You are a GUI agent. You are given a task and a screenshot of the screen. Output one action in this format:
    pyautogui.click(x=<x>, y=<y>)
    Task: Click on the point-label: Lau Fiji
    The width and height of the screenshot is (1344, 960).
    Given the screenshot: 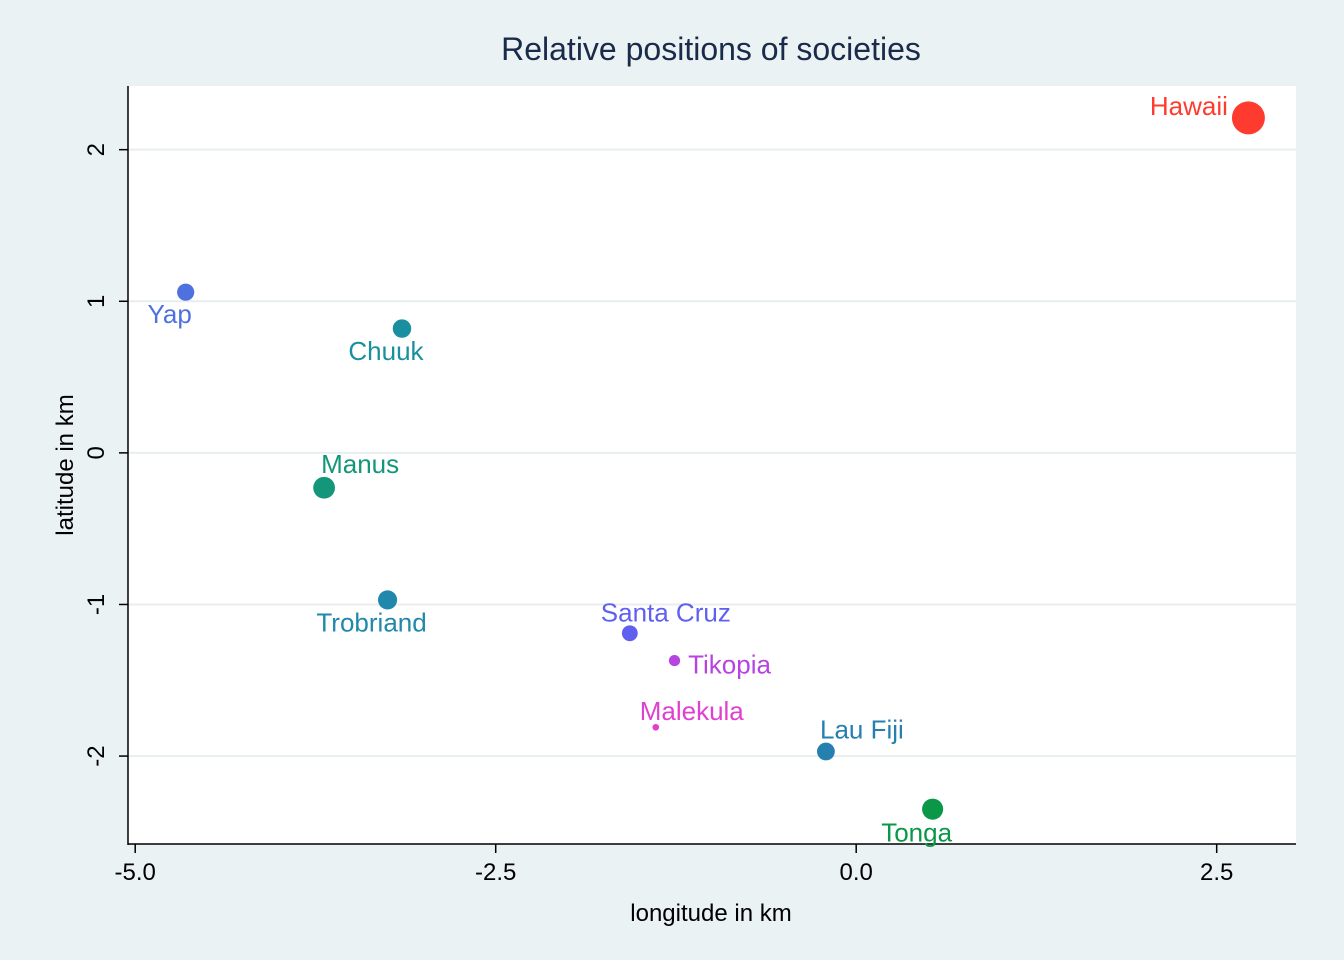 What is the action you would take?
    pyautogui.click(x=862, y=730)
    